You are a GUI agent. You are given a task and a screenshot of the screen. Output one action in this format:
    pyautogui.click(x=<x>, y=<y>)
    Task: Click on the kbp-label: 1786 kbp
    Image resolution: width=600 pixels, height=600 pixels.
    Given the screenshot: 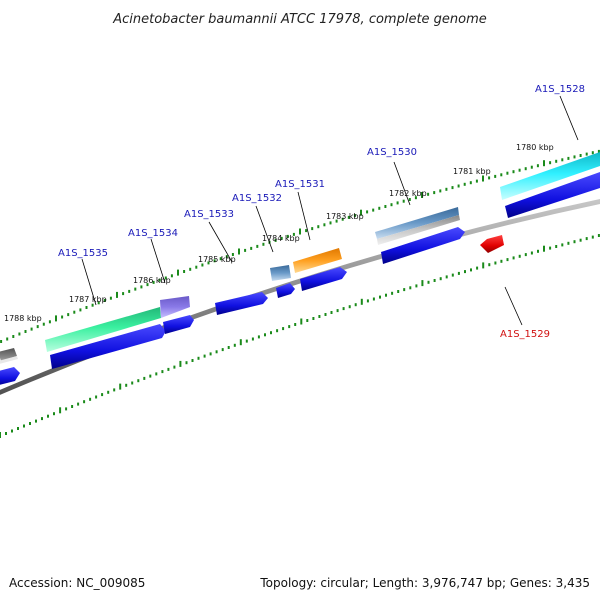 What is the action you would take?
    pyautogui.click(x=152, y=280)
    